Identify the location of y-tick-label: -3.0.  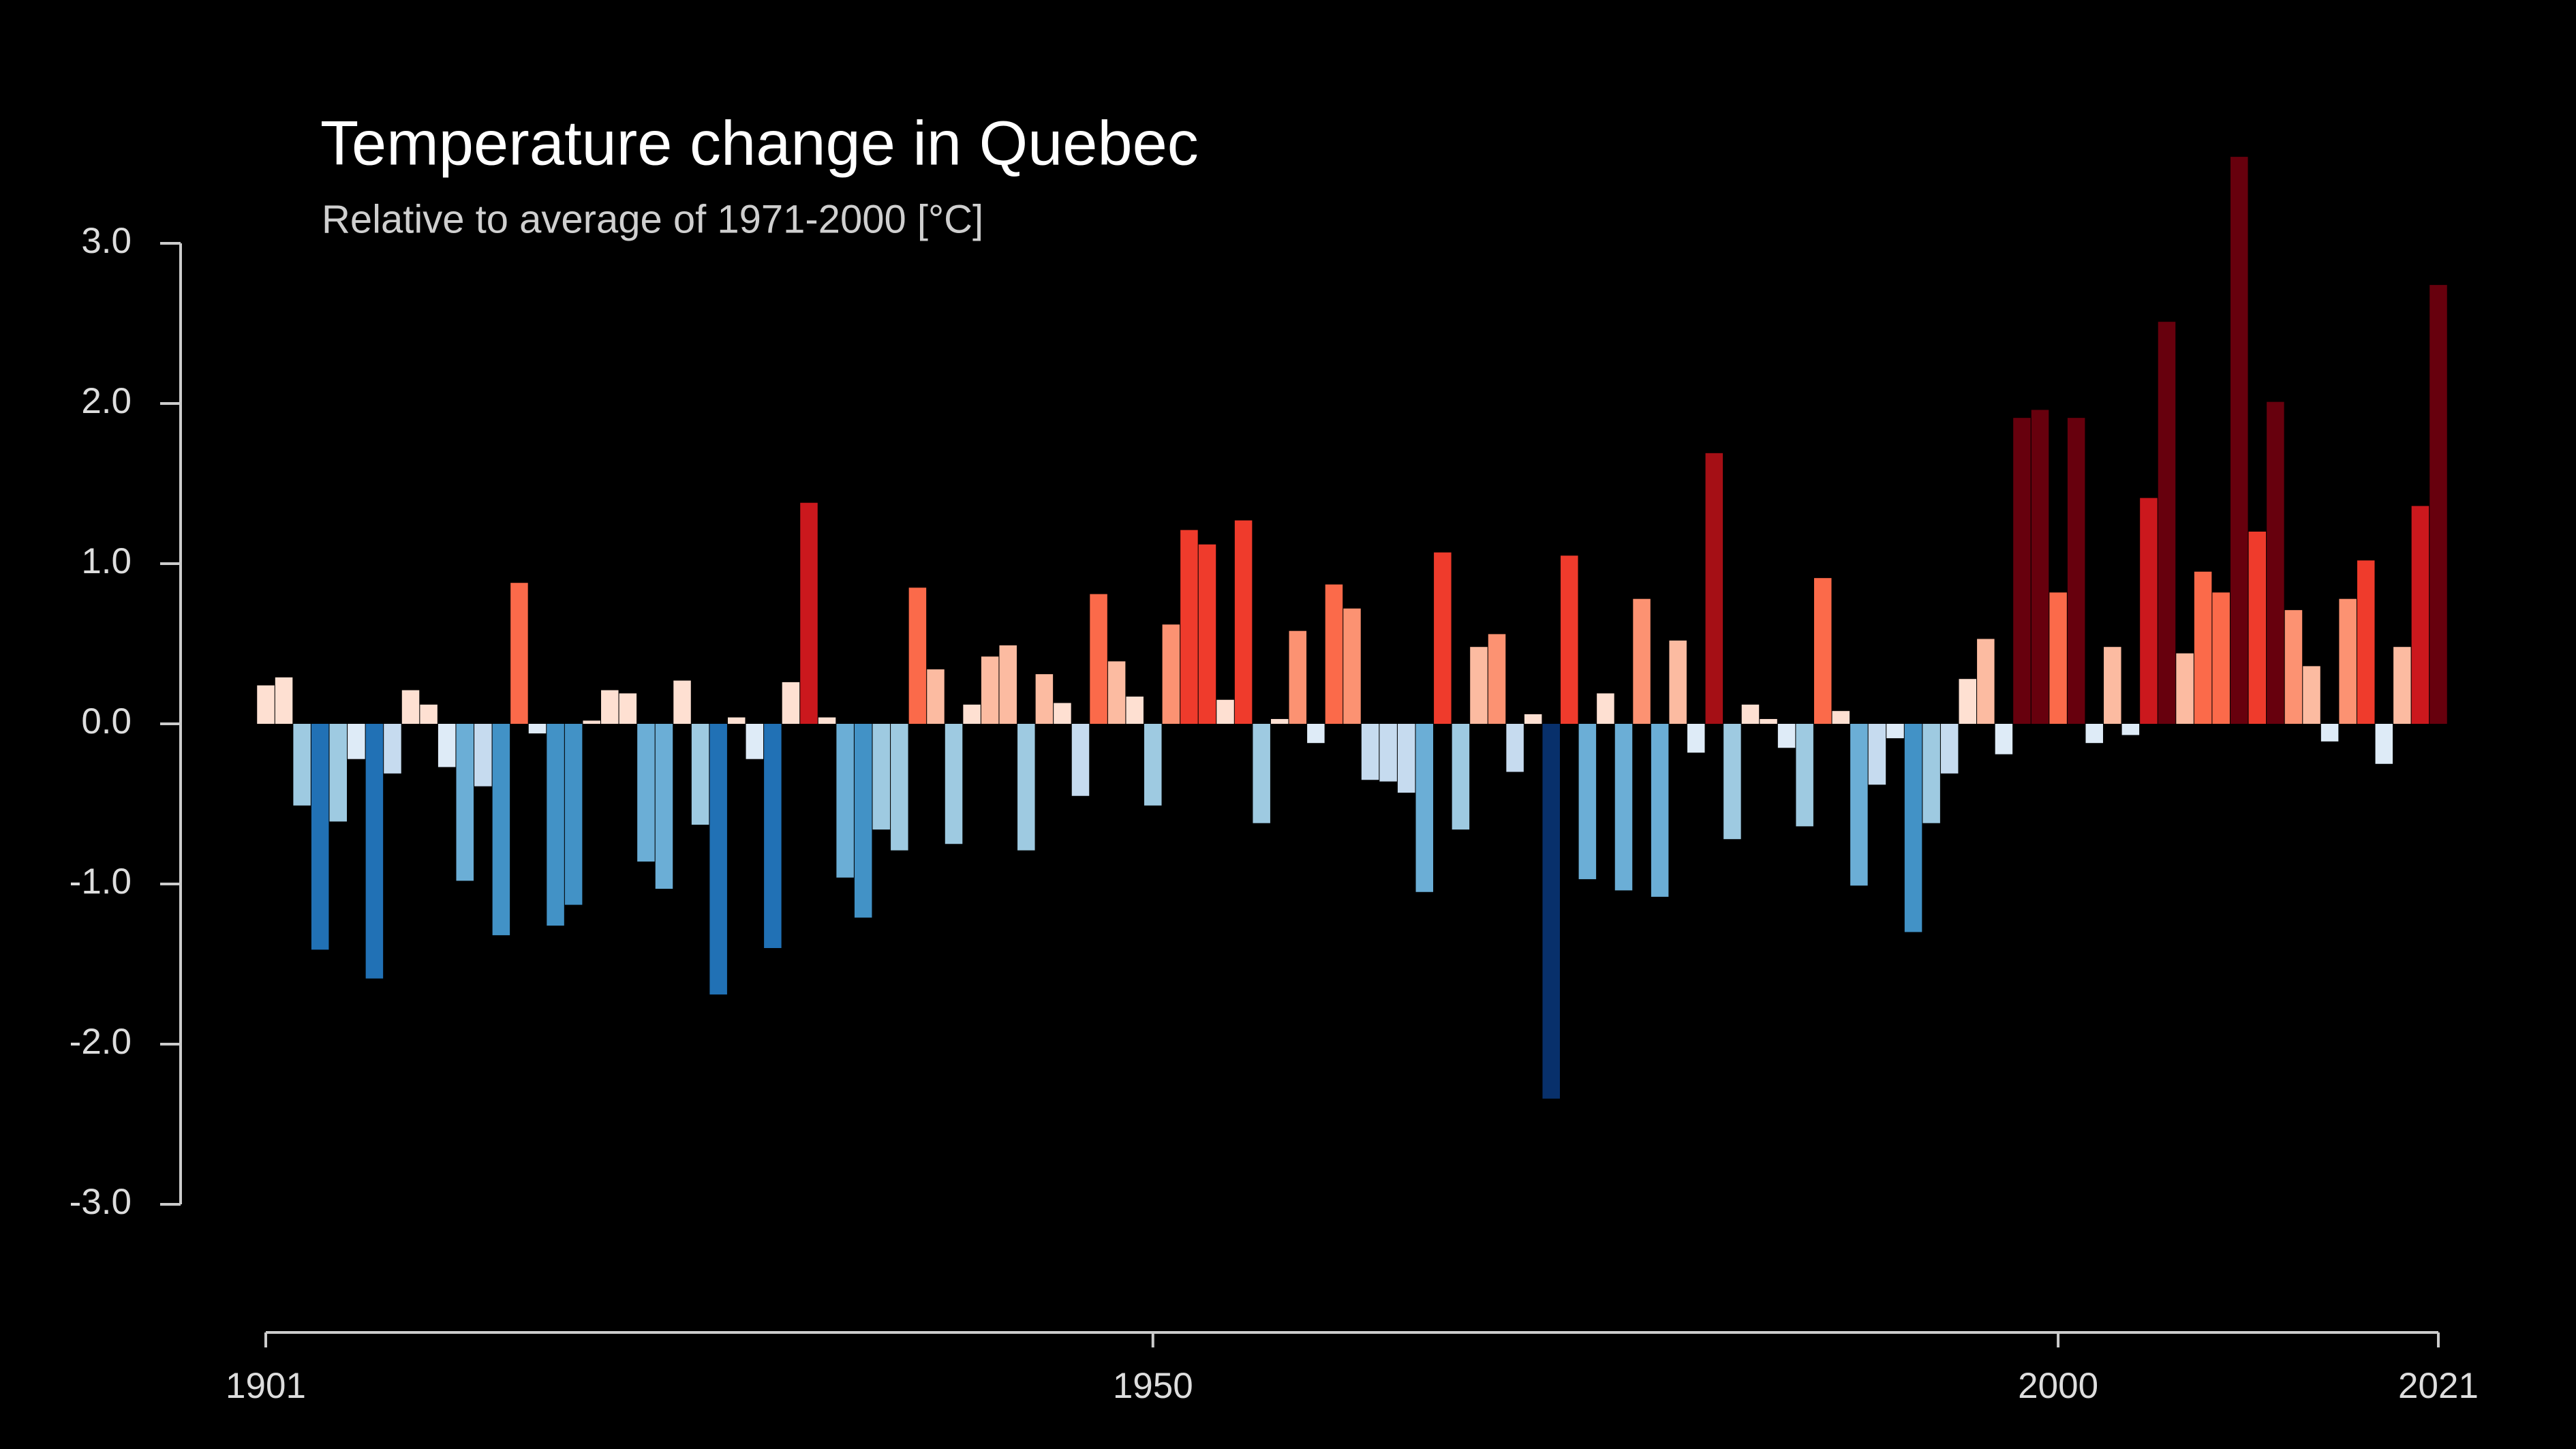
(101, 1202).